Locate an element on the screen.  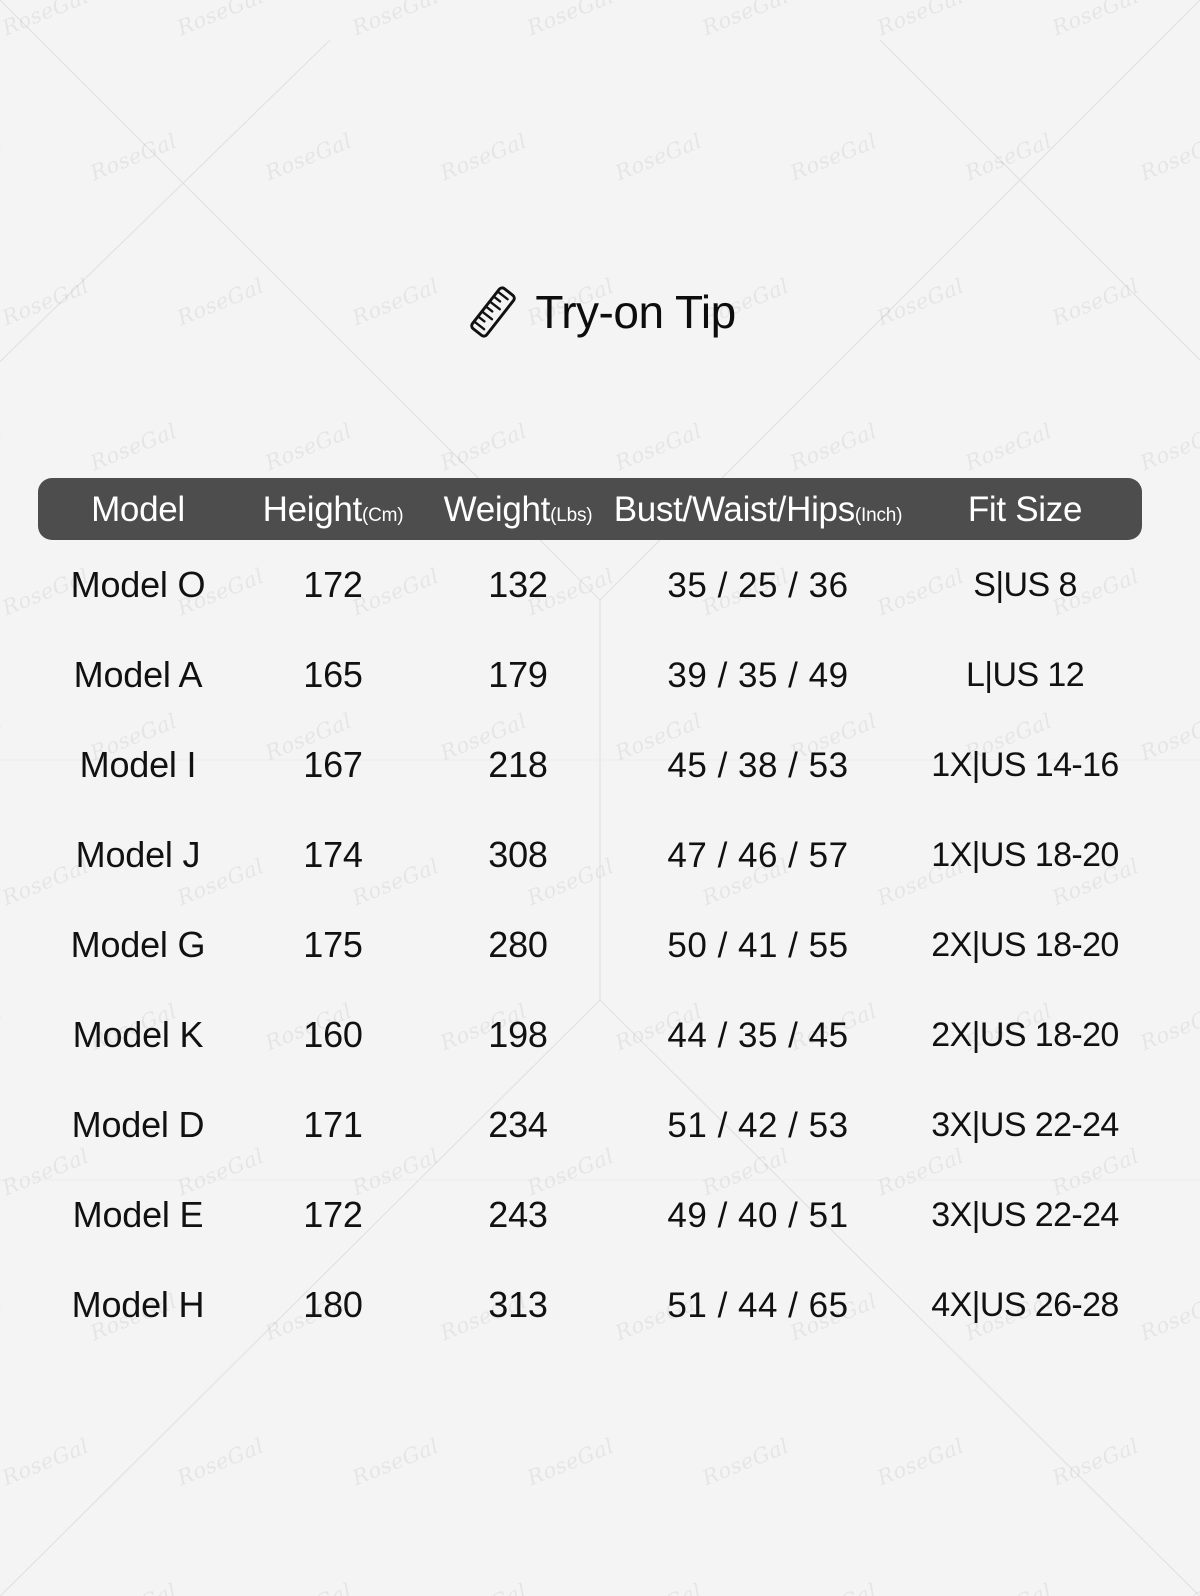
table-row: Model K 160 198 44 / 35 / 45 2X|US 18-20 is located at coordinates (590, 1035).